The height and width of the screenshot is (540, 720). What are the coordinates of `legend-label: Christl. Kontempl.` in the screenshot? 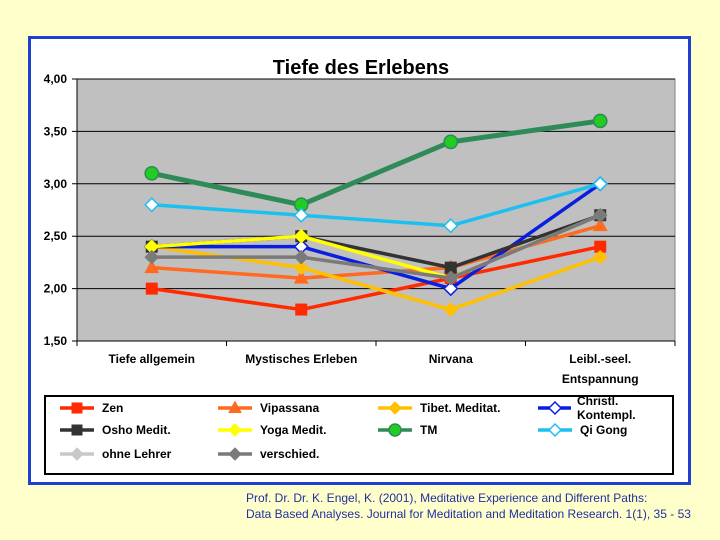 It's located at (606, 408).